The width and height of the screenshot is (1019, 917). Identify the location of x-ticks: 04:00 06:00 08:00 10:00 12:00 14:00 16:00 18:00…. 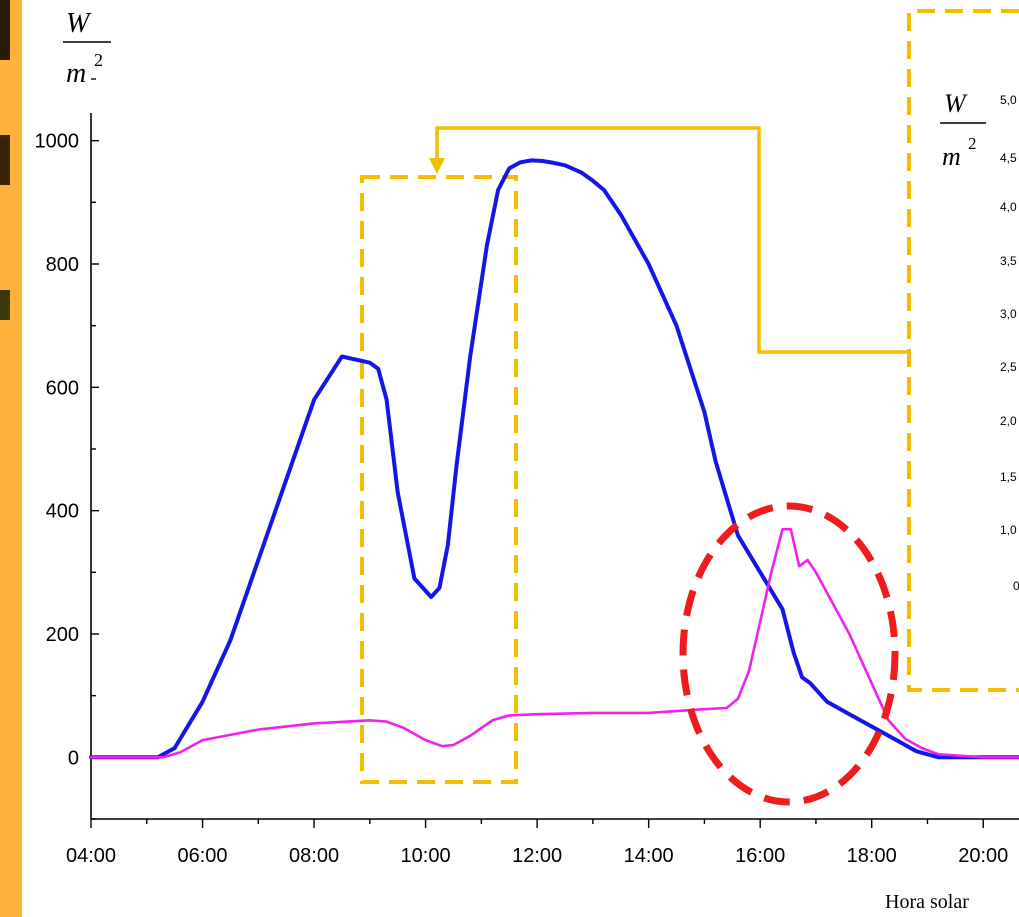
(537, 843).